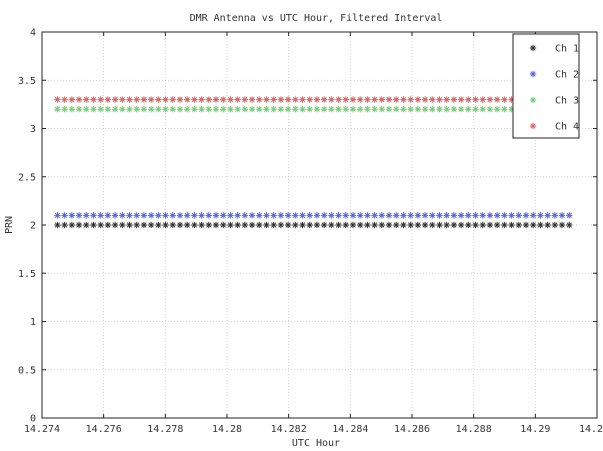 The image size is (603, 451). What do you see at coordinates (42, 429) in the screenshot?
I see `x-tick-label: 14.274` at bounding box center [42, 429].